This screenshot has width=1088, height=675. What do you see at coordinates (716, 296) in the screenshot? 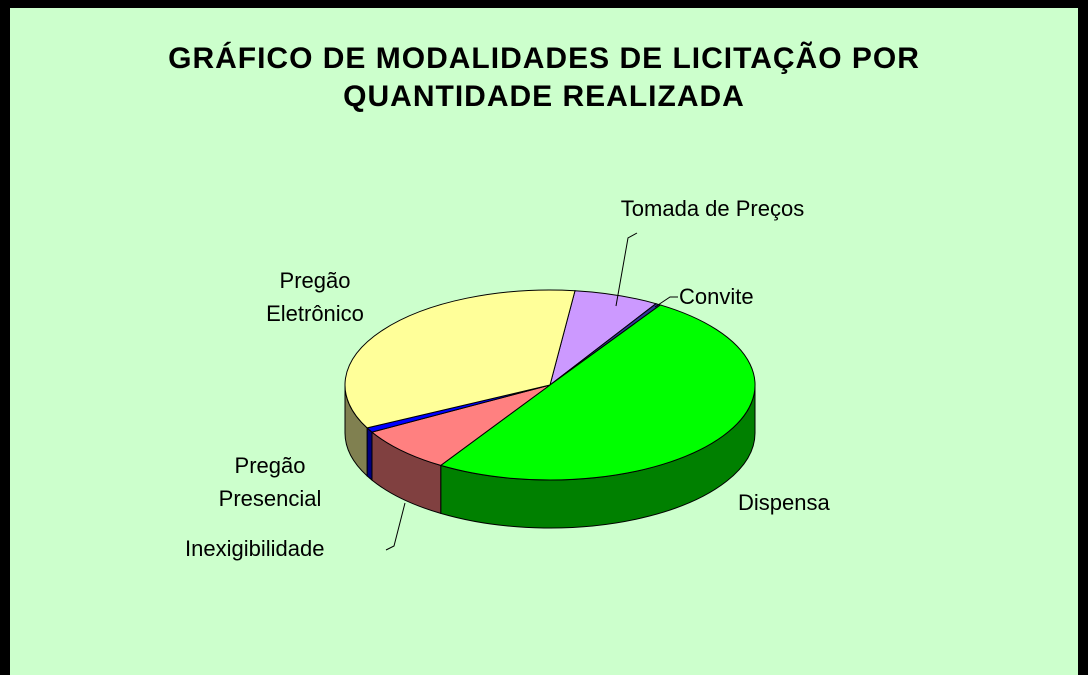
I see `slice-label: Convite` at bounding box center [716, 296].